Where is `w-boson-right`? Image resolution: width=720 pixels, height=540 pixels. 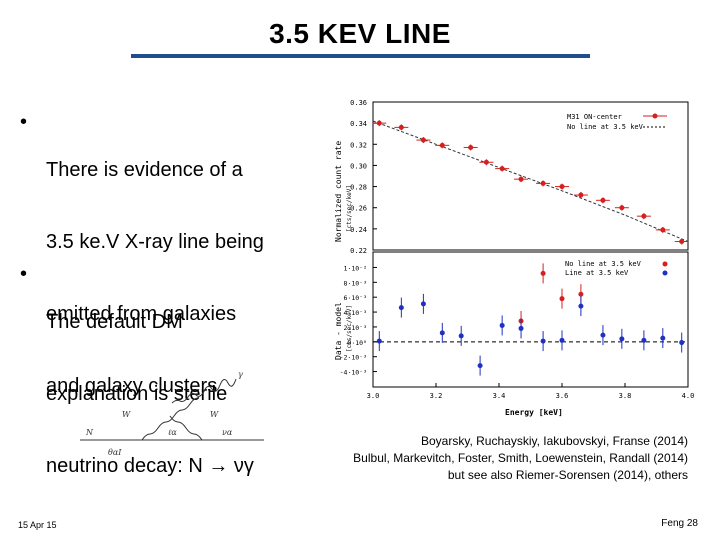 w-boson-right is located at coordinates (186, 428).